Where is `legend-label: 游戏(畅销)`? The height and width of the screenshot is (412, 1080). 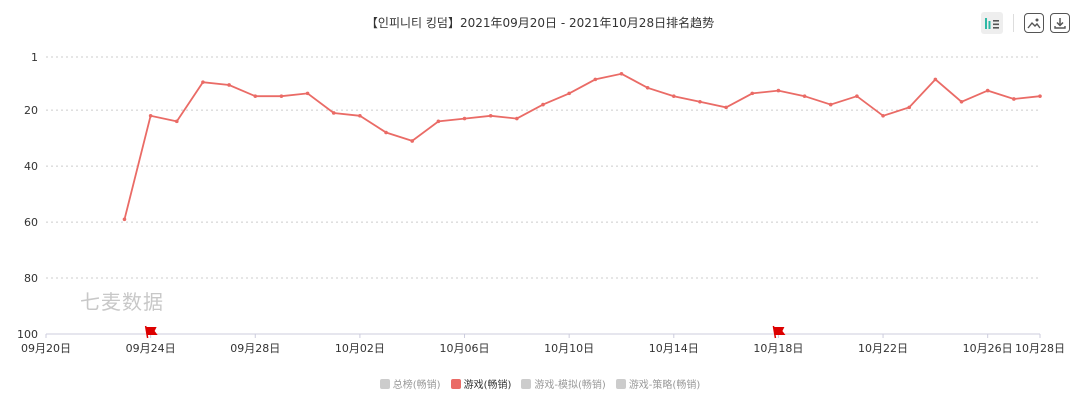
legend-label: 游戏(畅销) is located at coordinates (487, 385).